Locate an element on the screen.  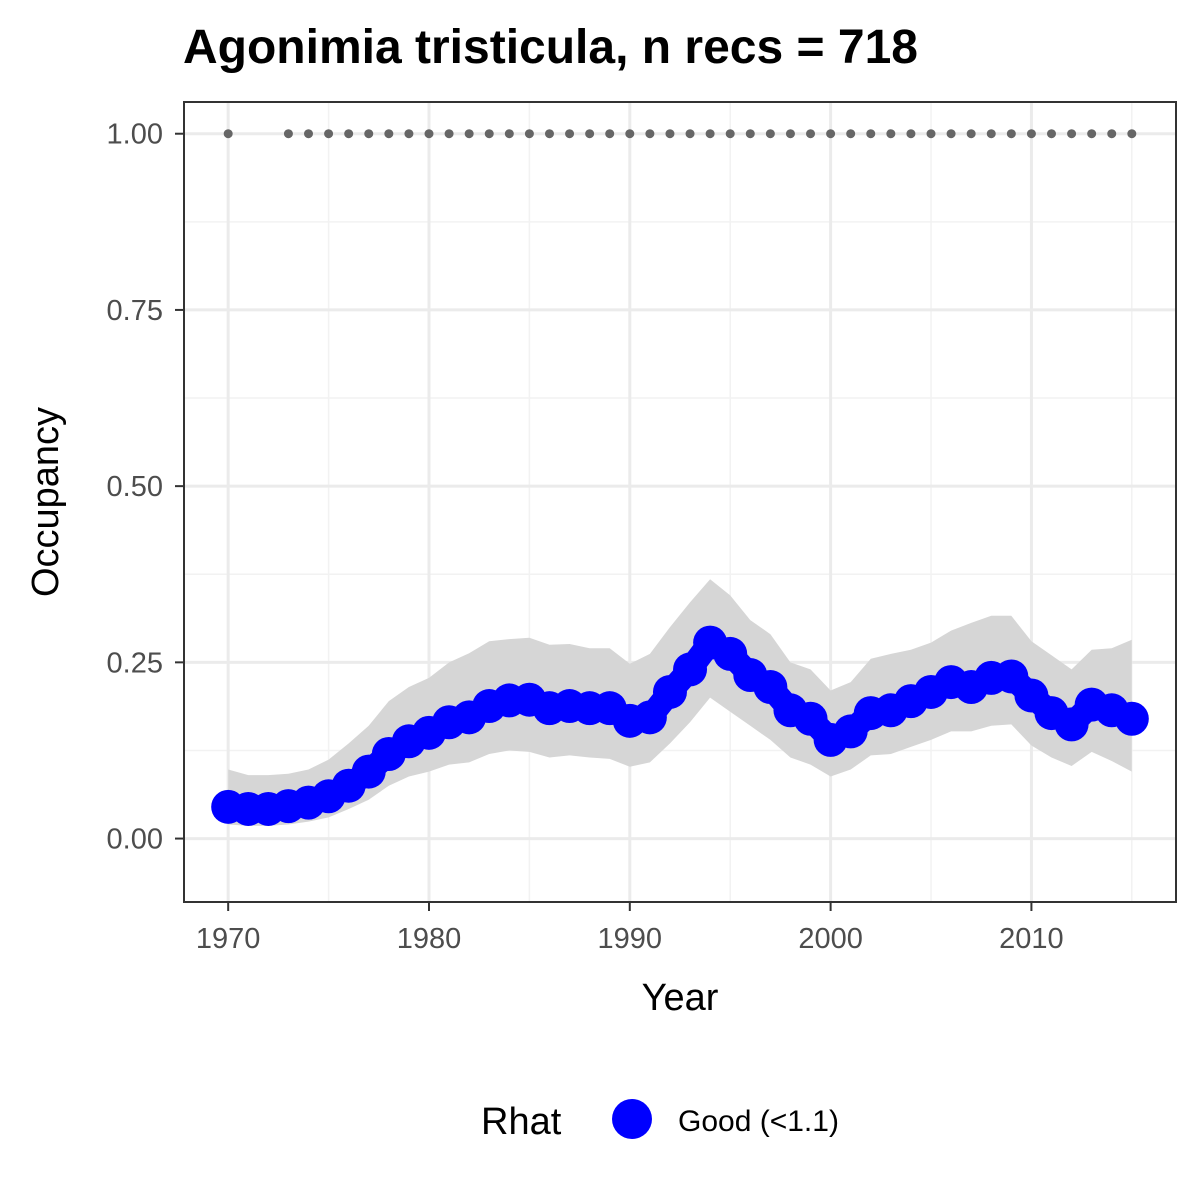
record-dots-layer is located at coordinates (680, 134).